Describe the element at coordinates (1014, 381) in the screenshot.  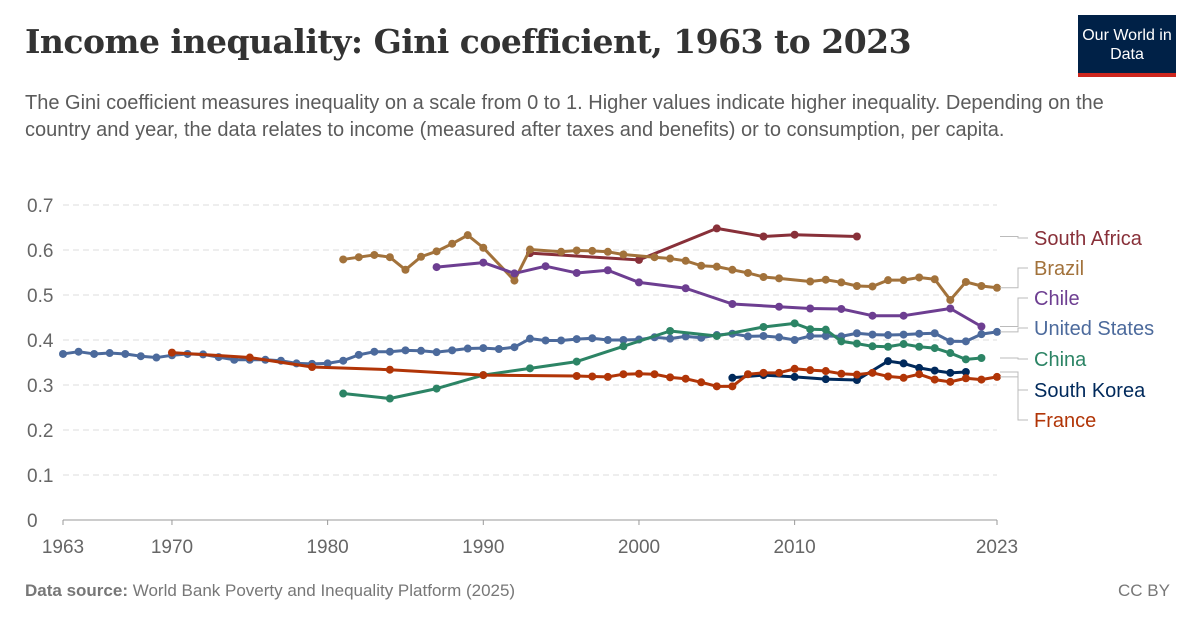
I see `label-connector-south-korea` at that location.